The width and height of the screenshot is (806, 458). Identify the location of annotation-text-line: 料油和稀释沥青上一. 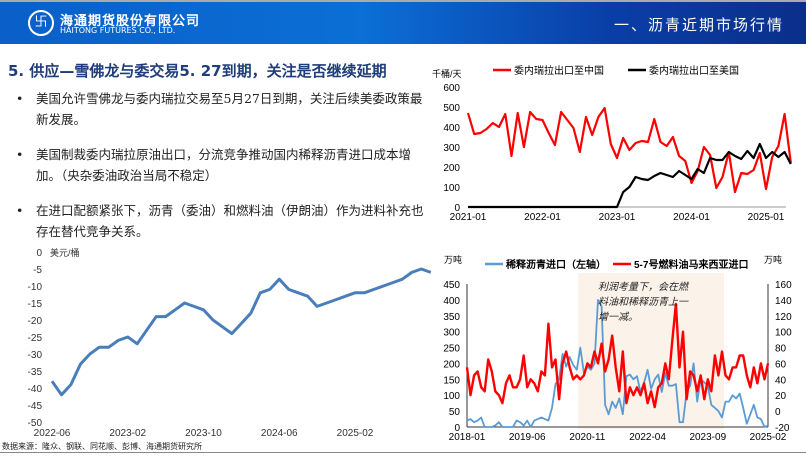
(643, 302).